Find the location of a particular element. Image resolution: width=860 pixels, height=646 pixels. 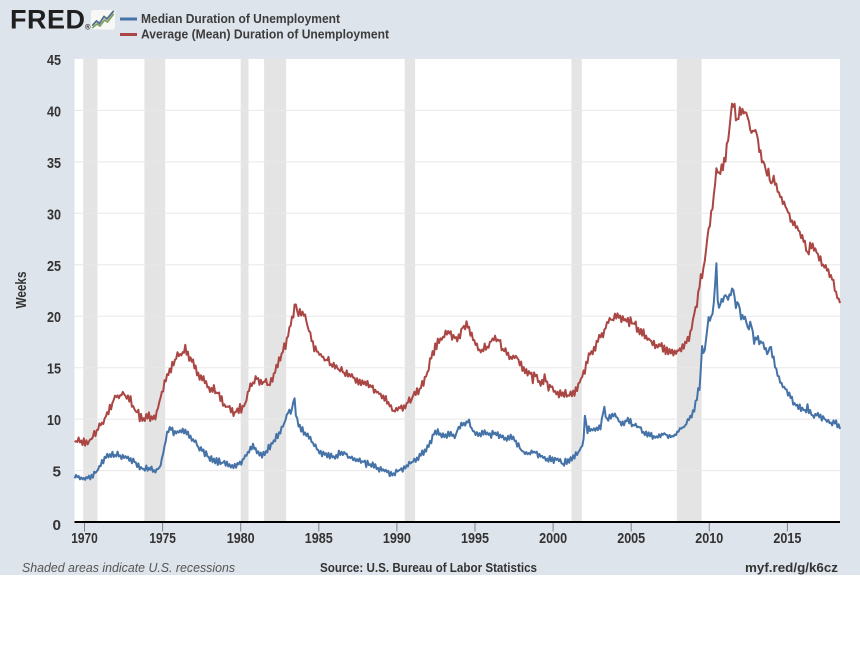

svg-text: 2005 is located at coordinates (631, 538).